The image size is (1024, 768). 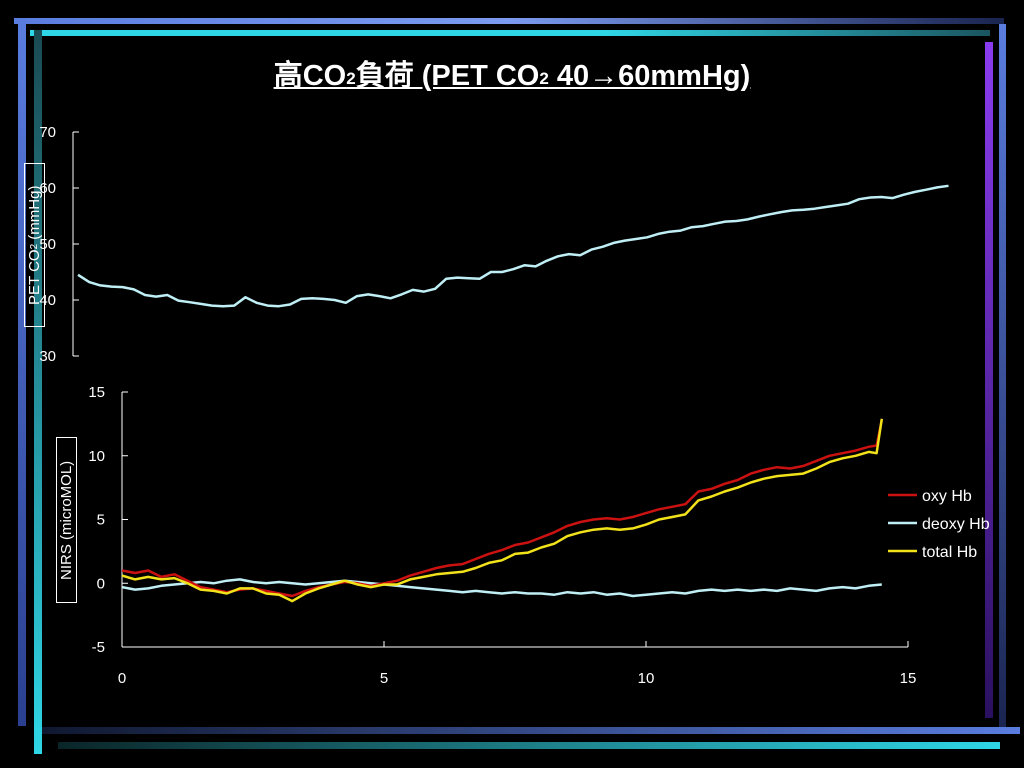 What do you see at coordinates (47, 356) in the screenshot?
I see `top-y-tick-label: 30` at bounding box center [47, 356].